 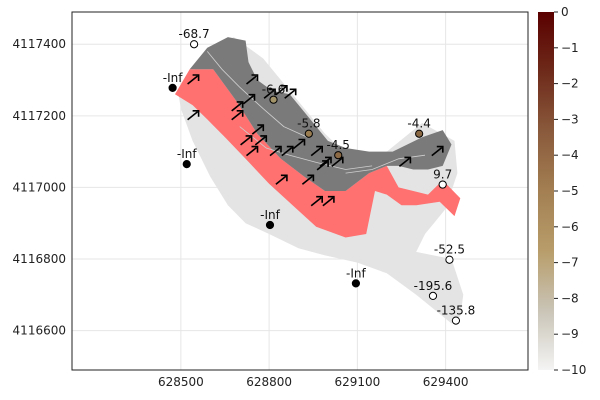 I want to click on point-label: -6.6, so click(x=273, y=90).